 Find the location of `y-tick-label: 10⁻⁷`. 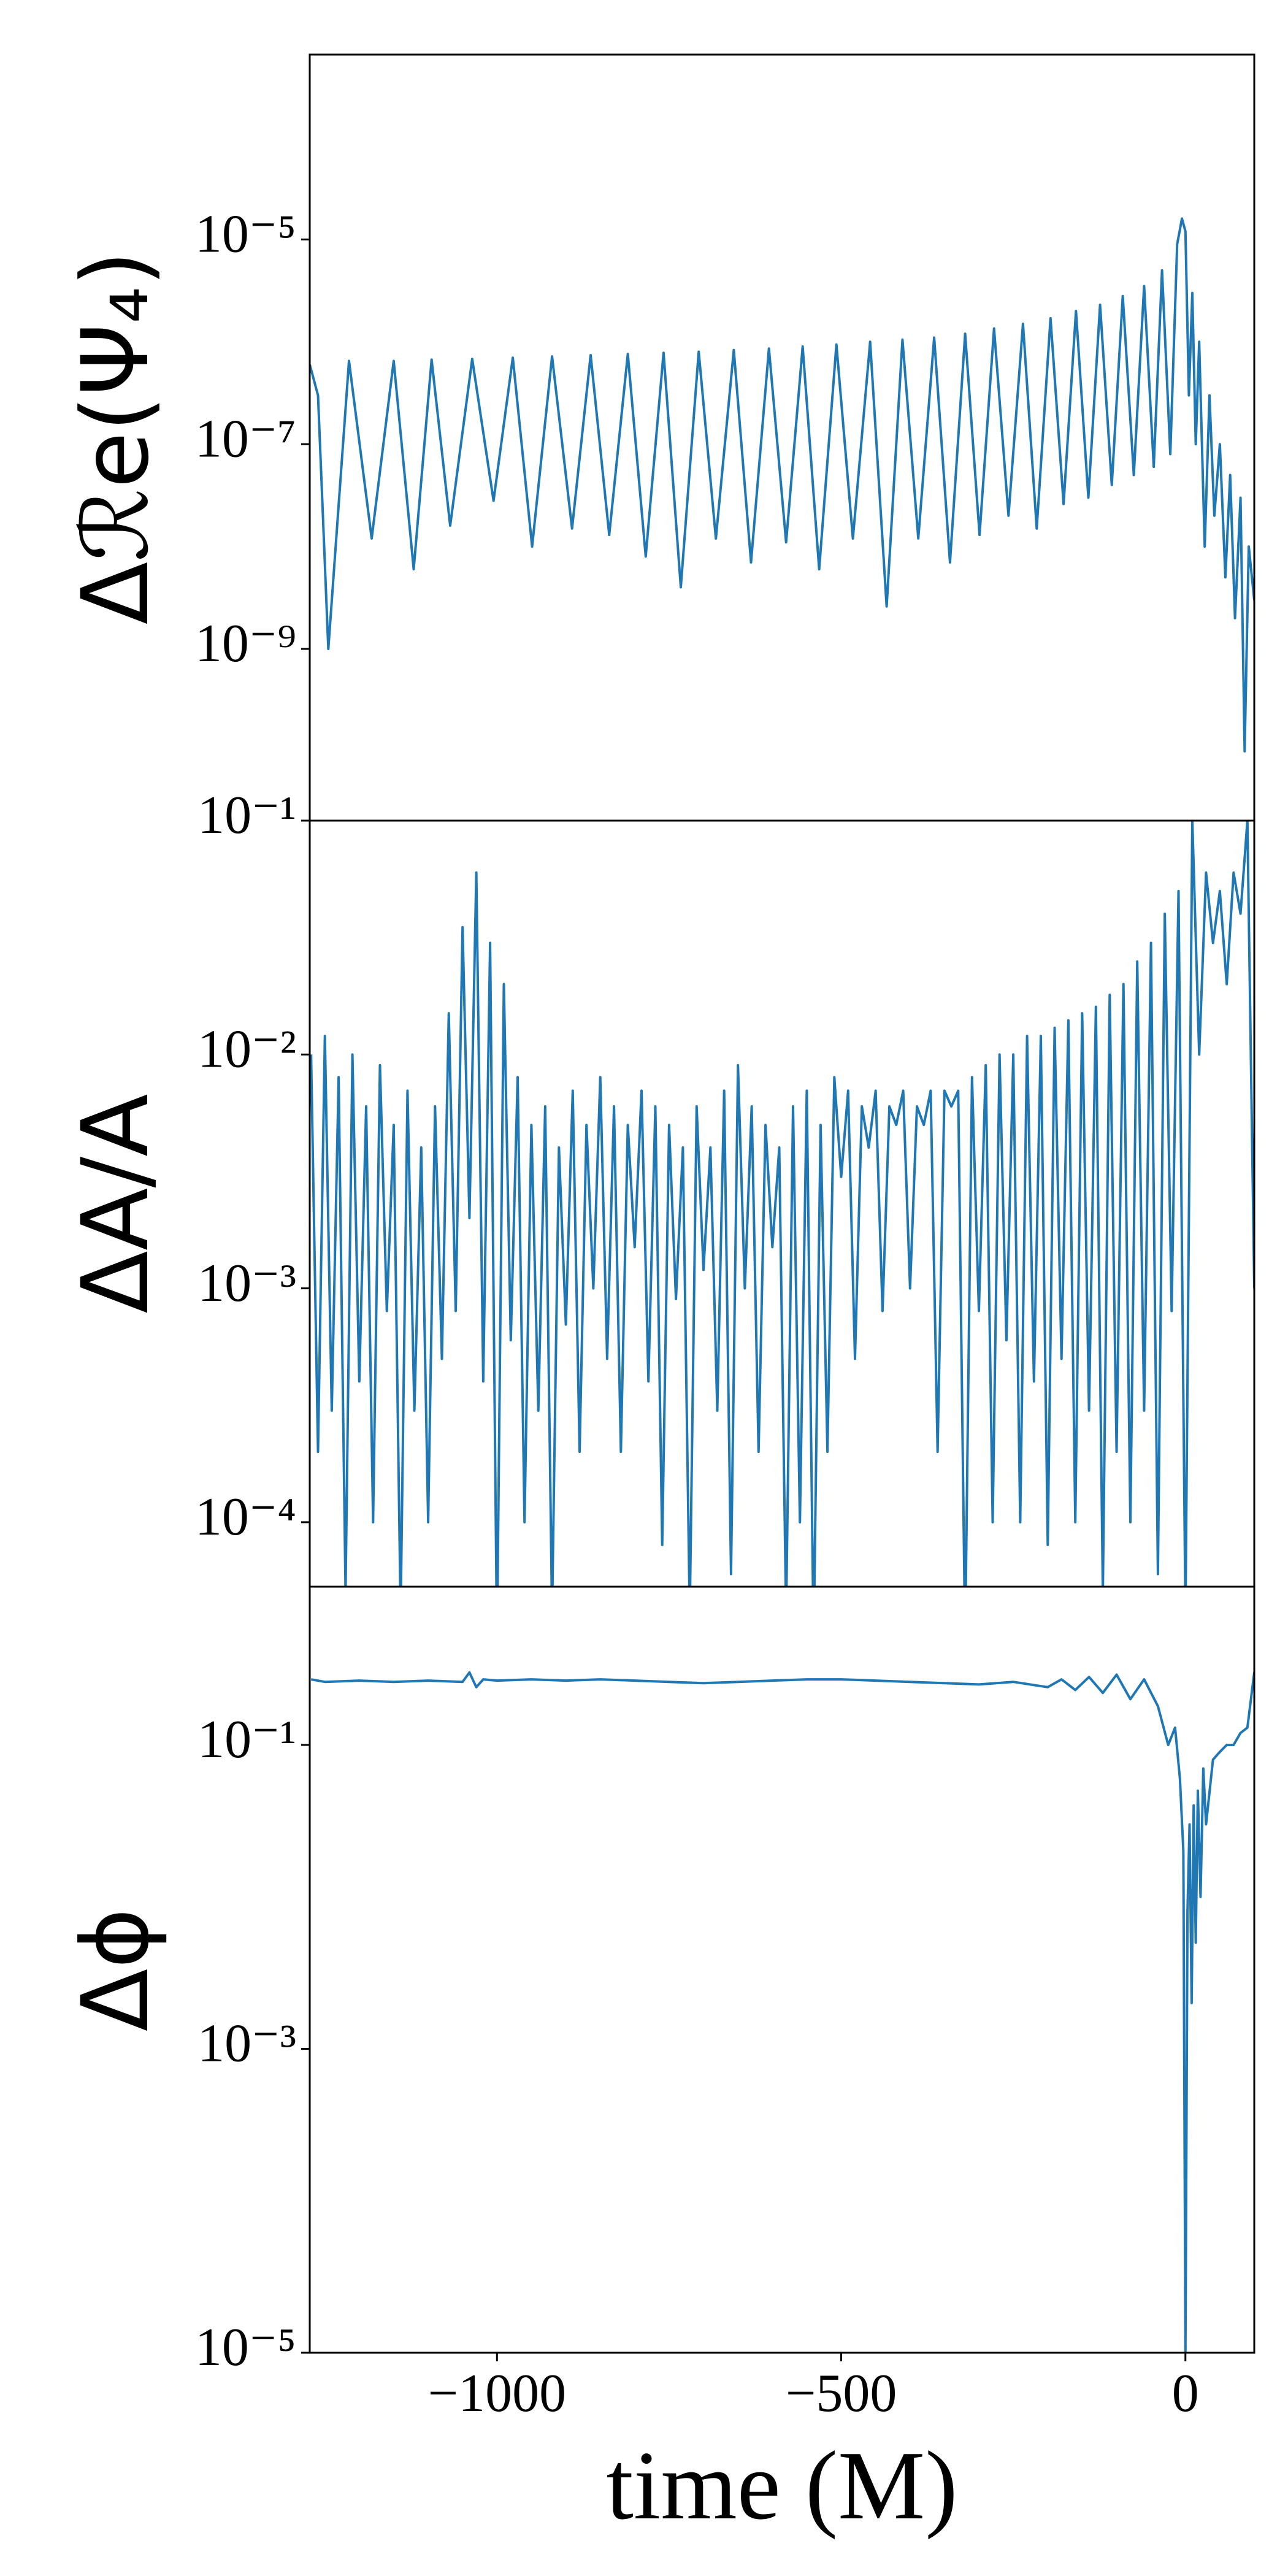

y-tick-label: 10⁻⁷ is located at coordinates (245, 439).